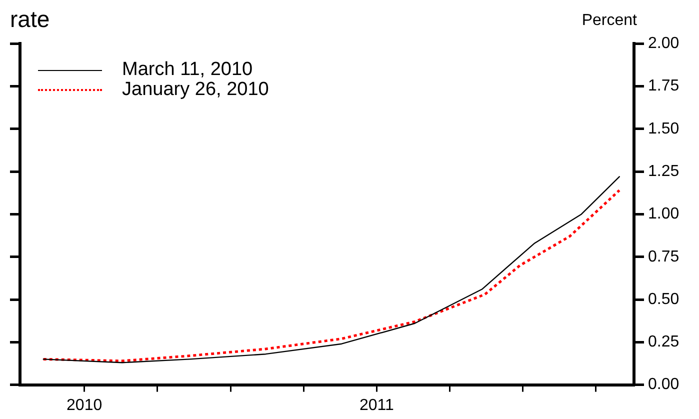  What do you see at coordinates (377, 405) in the screenshot?
I see `x-tick-label: 2011` at bounding box center [377, 405].